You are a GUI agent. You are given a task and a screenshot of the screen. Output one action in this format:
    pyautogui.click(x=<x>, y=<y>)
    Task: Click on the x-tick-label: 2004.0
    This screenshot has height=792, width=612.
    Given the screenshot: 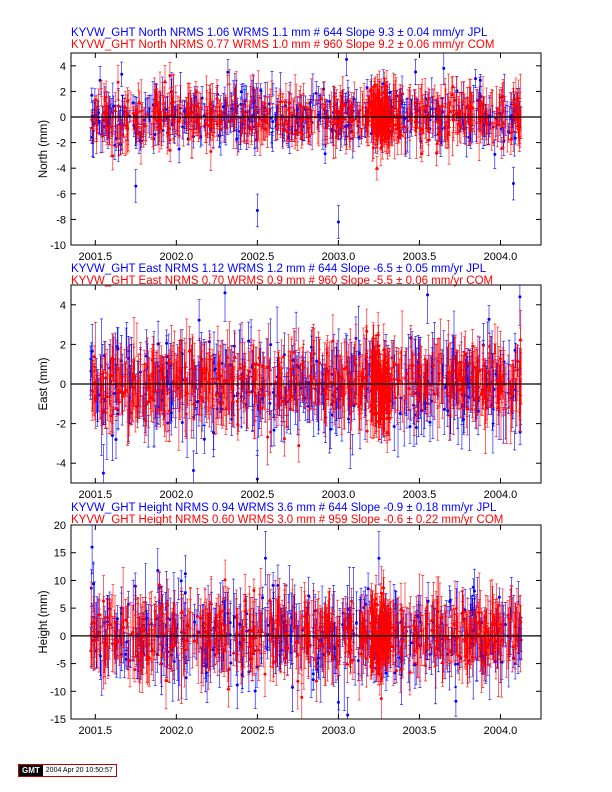 What is the action you would take?
    pyautogui.click(x=501, y=731)
    